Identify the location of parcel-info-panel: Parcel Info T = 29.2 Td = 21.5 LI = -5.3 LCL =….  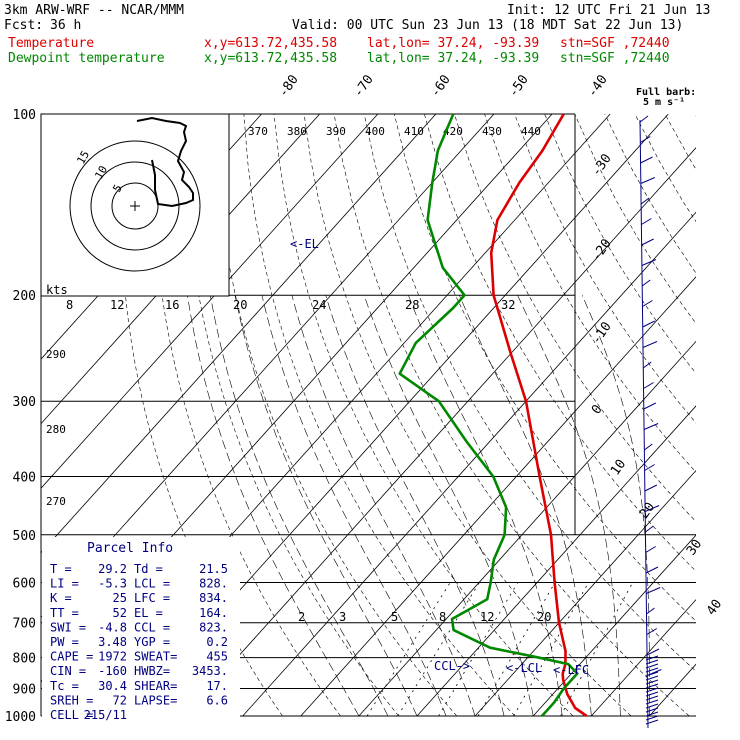
(141, 633).